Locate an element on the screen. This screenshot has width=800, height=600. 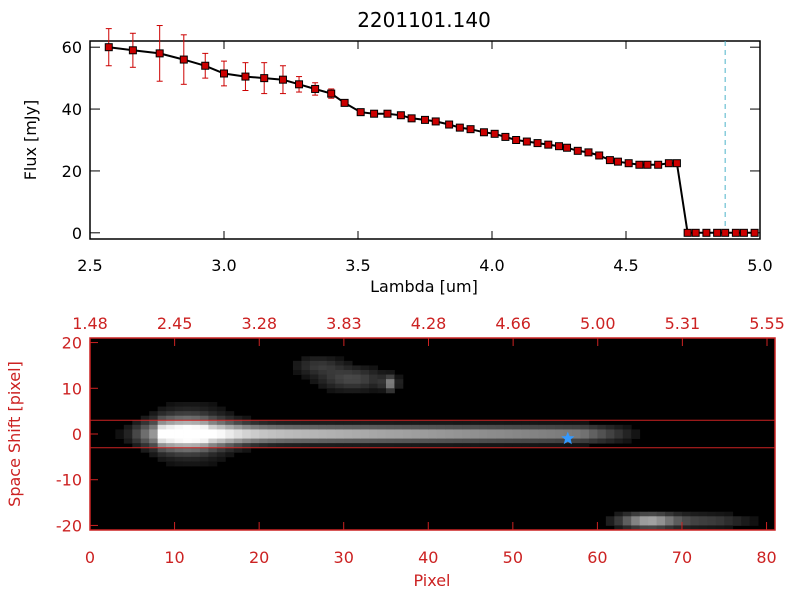
wavelength-tick-label: 3.83 is located at coordinates (344, 323).